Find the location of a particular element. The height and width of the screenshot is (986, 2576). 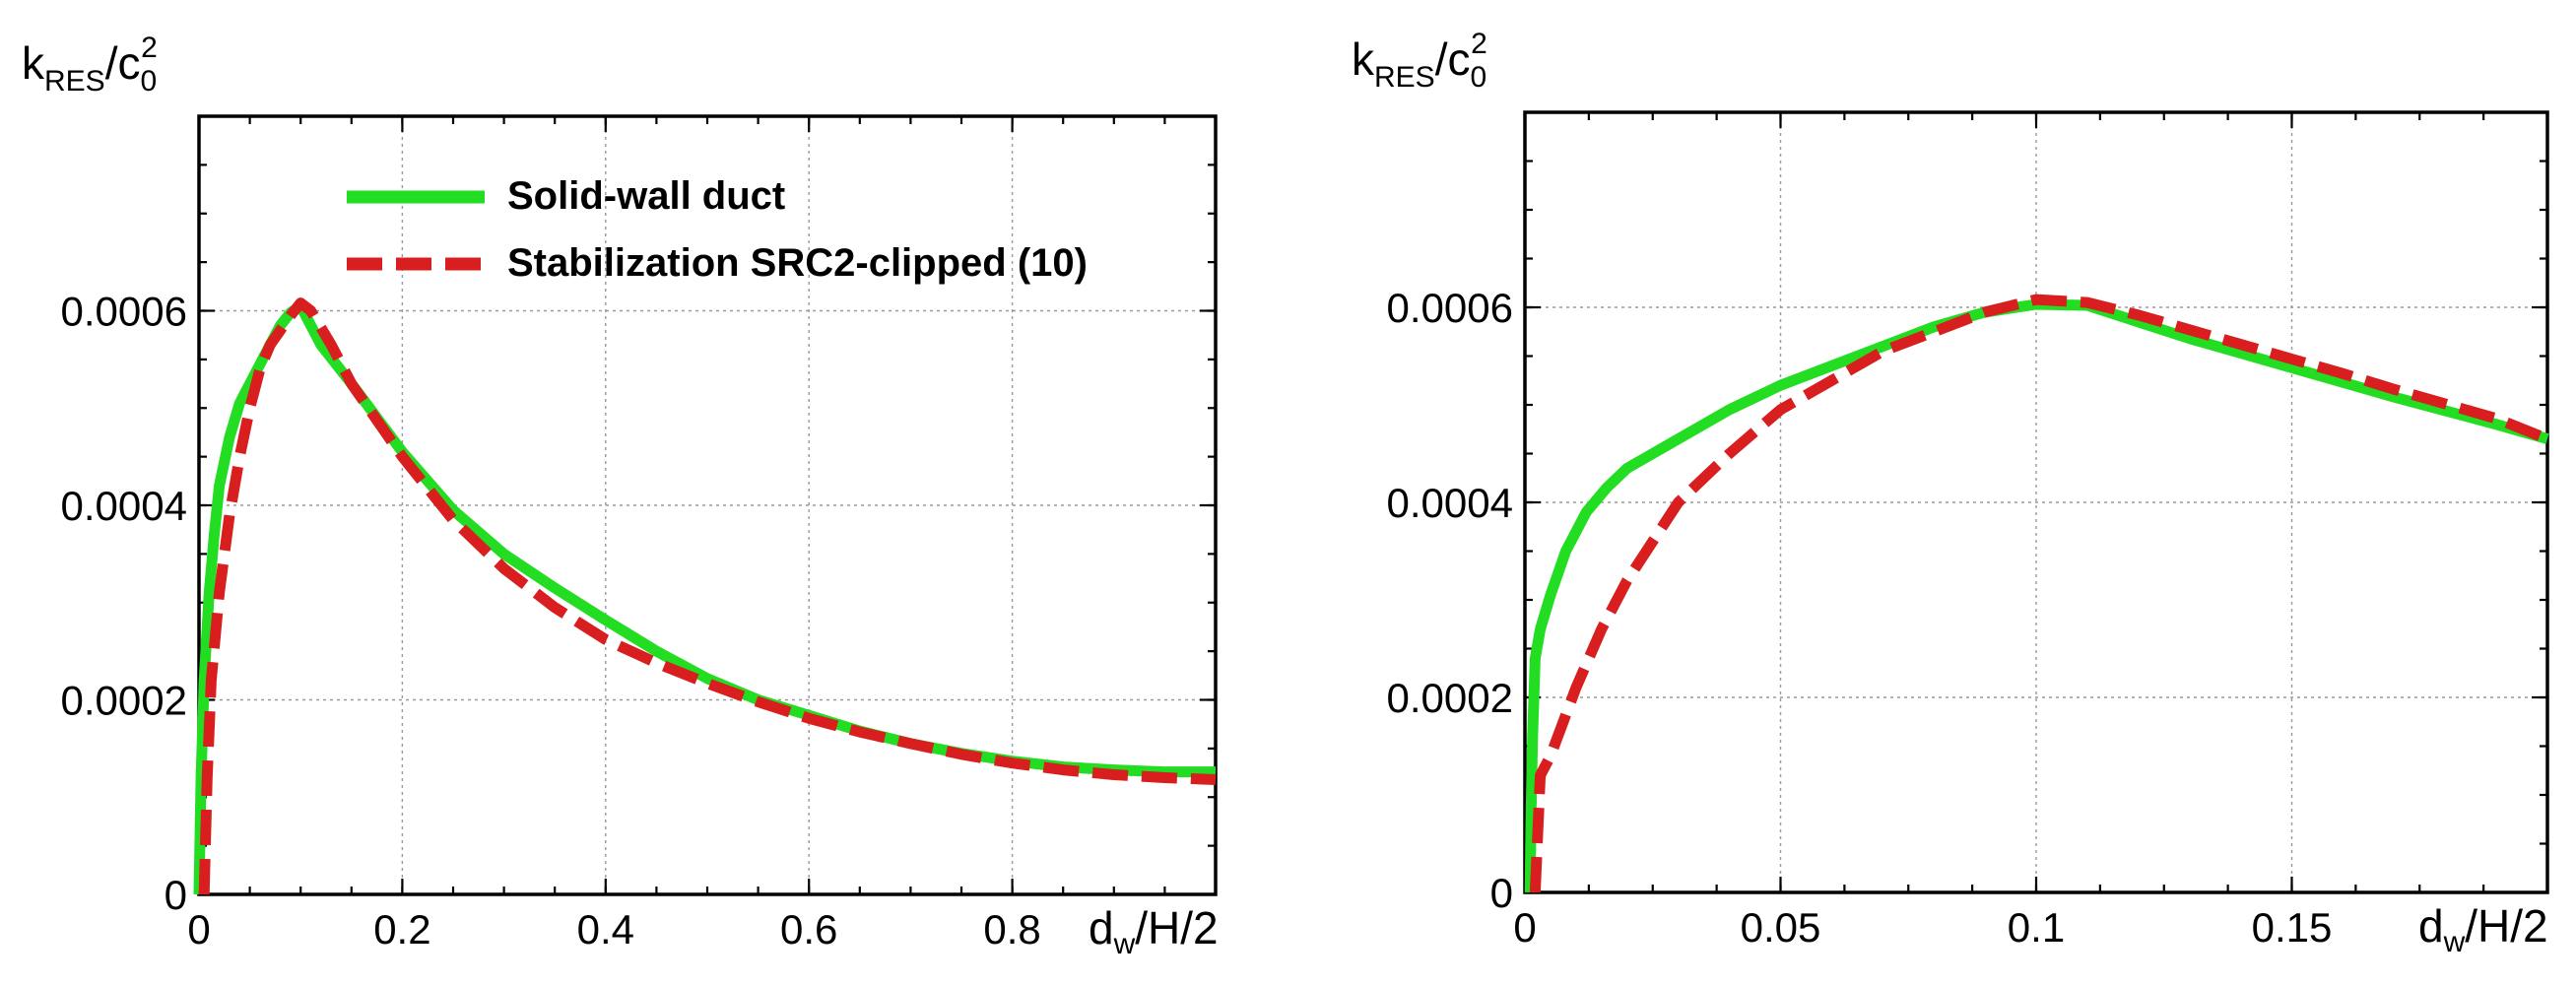

left-y-tick-label: 0.0006 is located at coordinates (124, 312).